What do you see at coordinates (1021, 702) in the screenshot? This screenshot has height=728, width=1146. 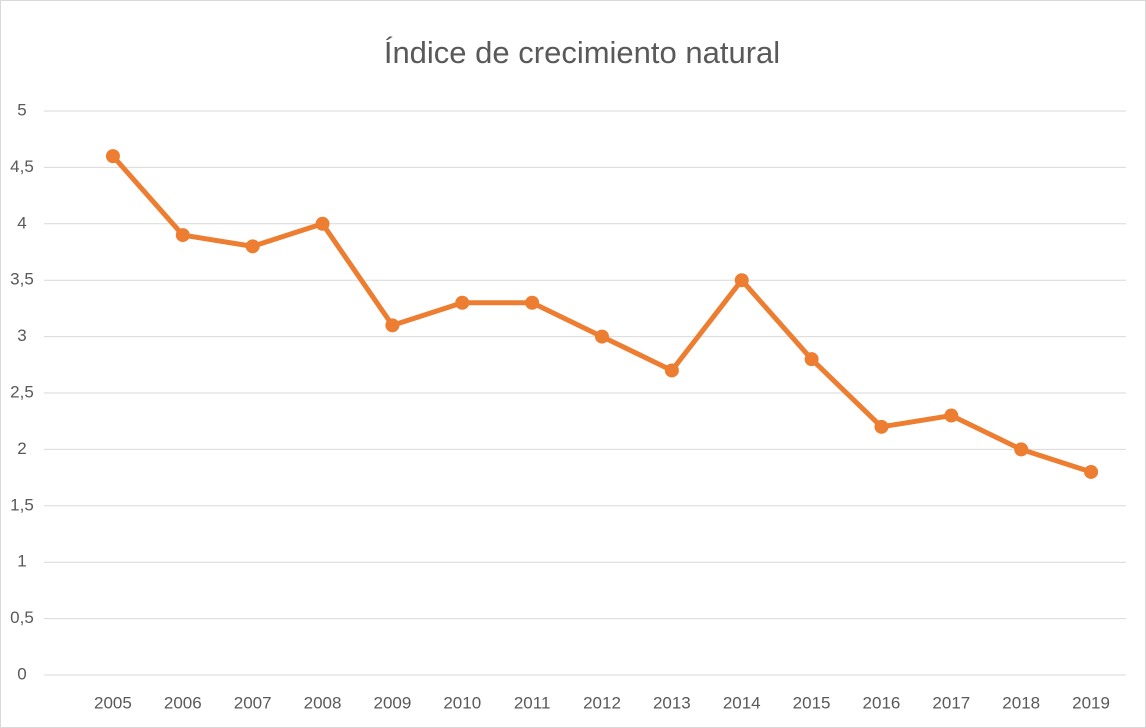 I see `x-tick-label: 2018` at bounding box center [1021, 702].